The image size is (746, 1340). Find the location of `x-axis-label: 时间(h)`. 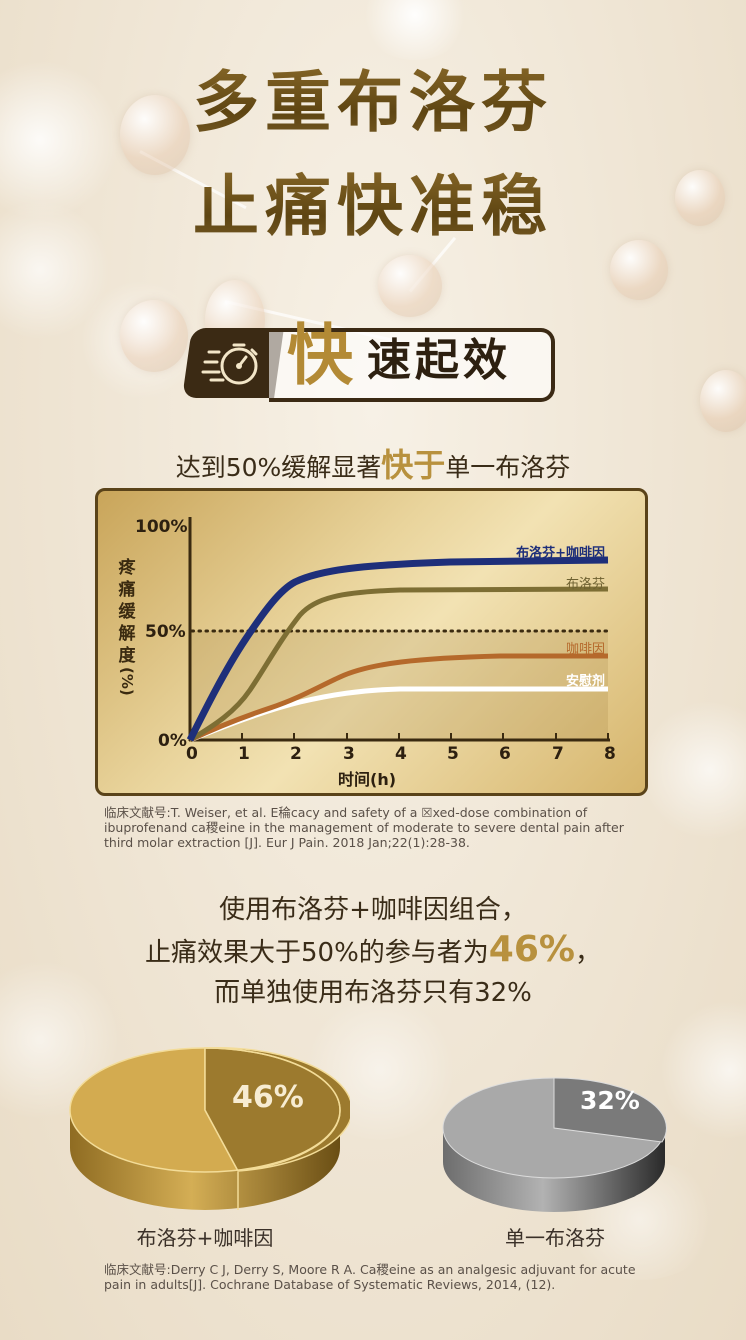

x-axis-label: 时间(h) is located at coordinates (367, 779).